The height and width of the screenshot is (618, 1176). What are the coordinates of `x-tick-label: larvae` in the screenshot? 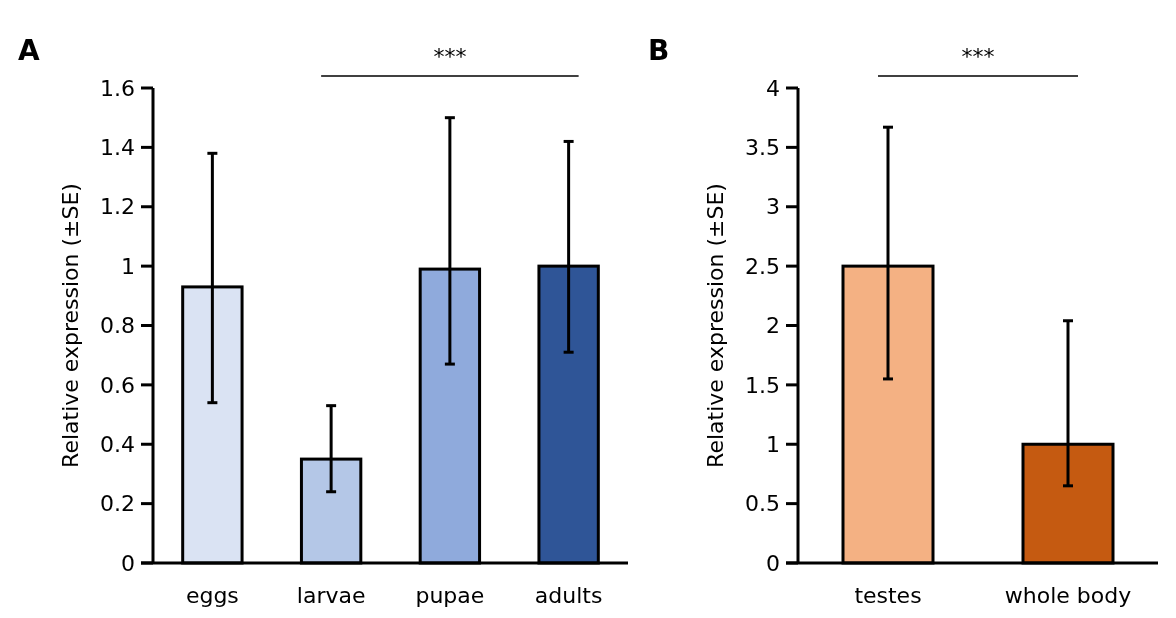 It's located at (331, 595).